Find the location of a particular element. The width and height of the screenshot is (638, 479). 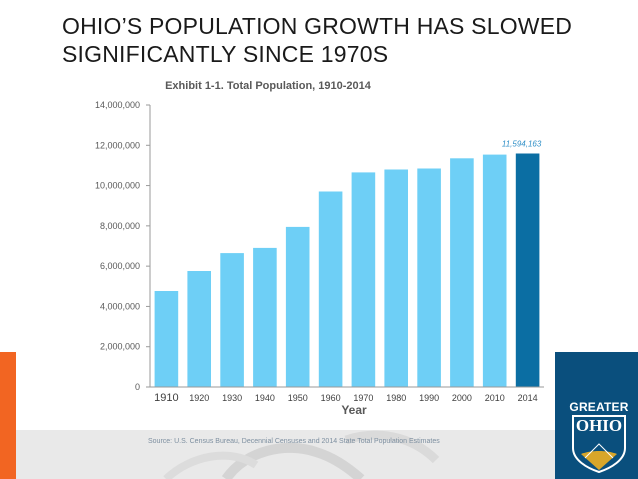

x-tick-label: 2000 is located at coordinates (462, 398).